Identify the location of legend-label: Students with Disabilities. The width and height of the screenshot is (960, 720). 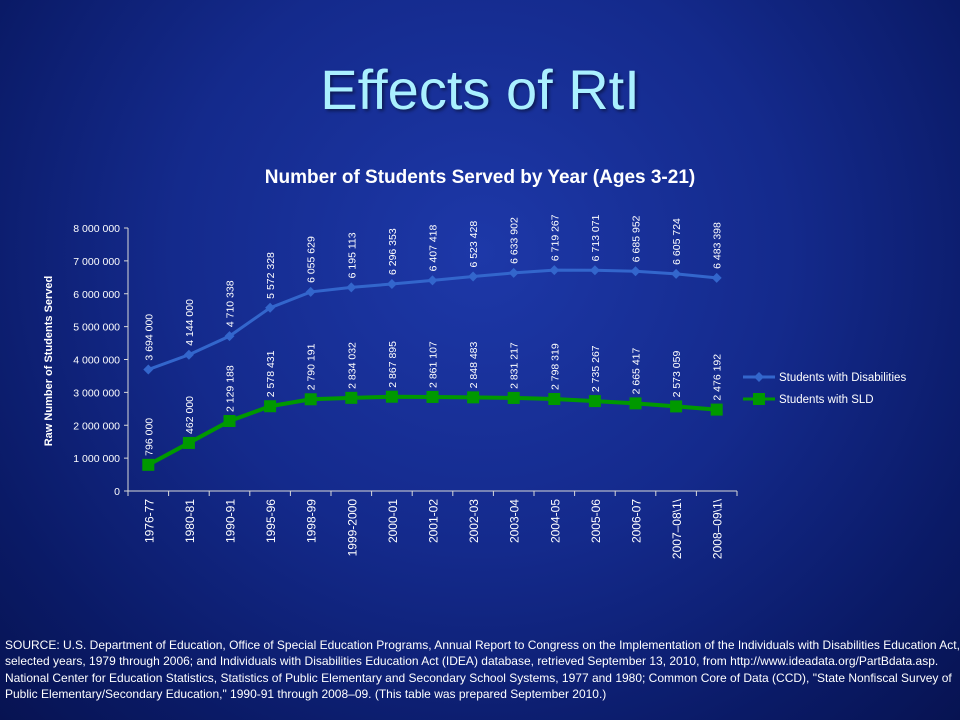
(842, 378).